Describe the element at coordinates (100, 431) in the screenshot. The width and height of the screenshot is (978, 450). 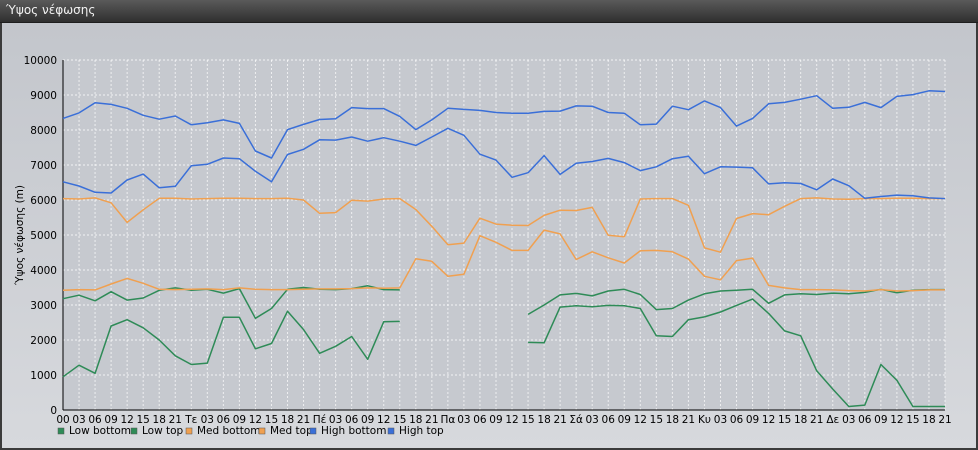
I see `legend-label: Low bottom` at that location.